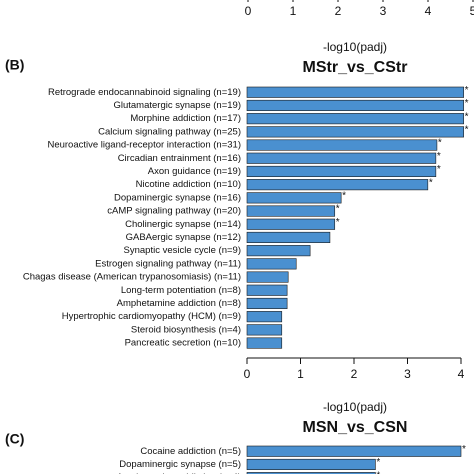  I want to click on category-label: Amphetamine addiction (n=4), so click(179, 473).